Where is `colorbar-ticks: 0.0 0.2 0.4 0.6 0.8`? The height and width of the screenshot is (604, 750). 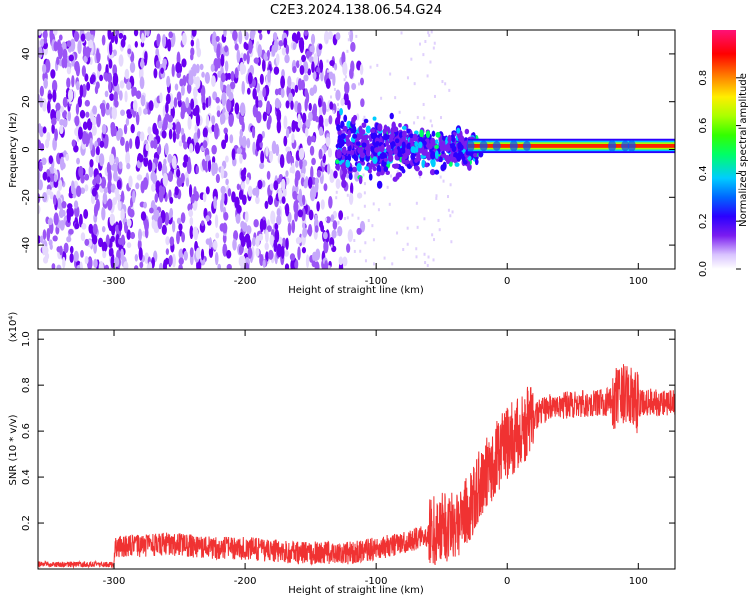
colorbar-ticks: 0.0 0.2 0.4 0.6 0.8 is located at coordinates (719, 173).